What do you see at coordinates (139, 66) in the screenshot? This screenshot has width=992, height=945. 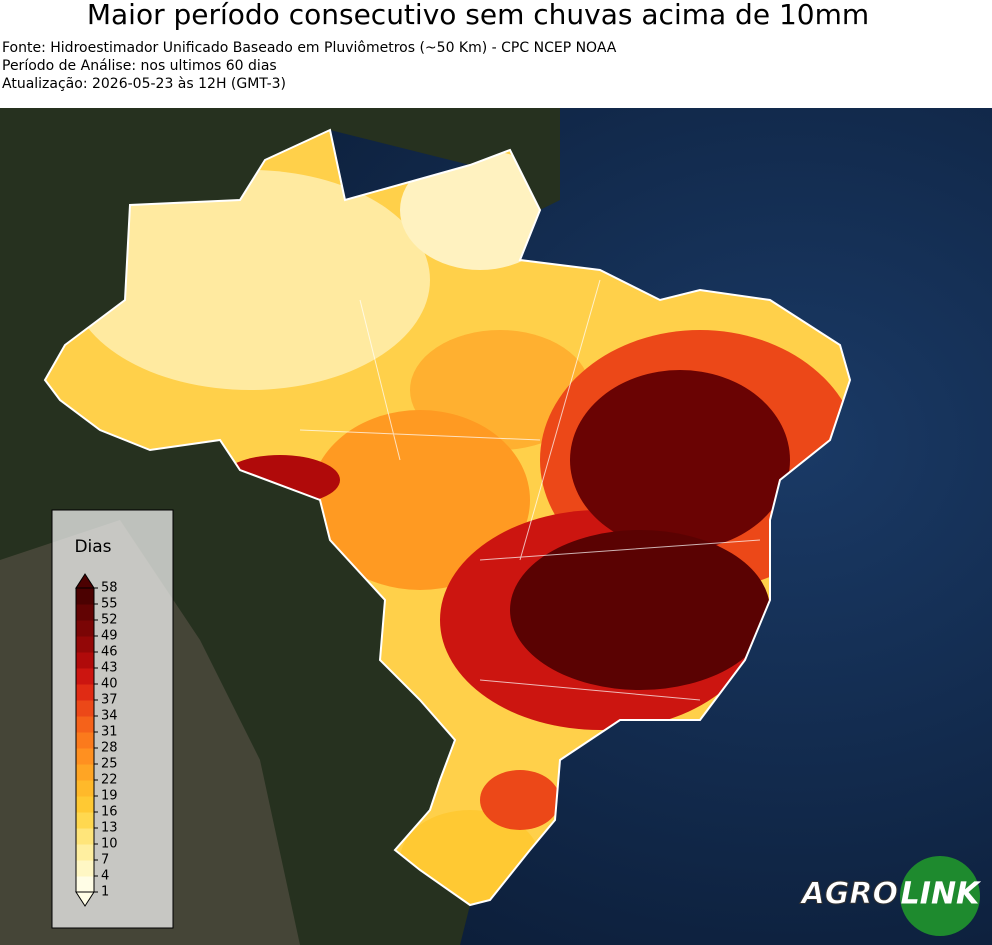 I see `period-line: Período de Análise: nos ultimos 60 dias` at bounding box center [139, 66].